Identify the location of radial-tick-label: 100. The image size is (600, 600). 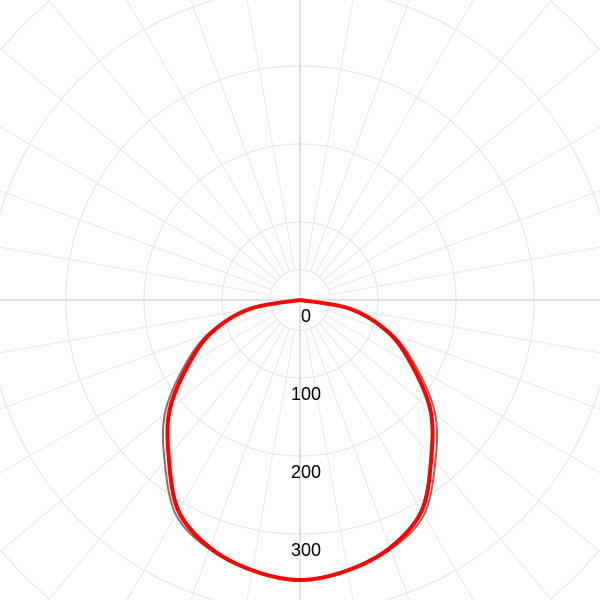
(306, 394).